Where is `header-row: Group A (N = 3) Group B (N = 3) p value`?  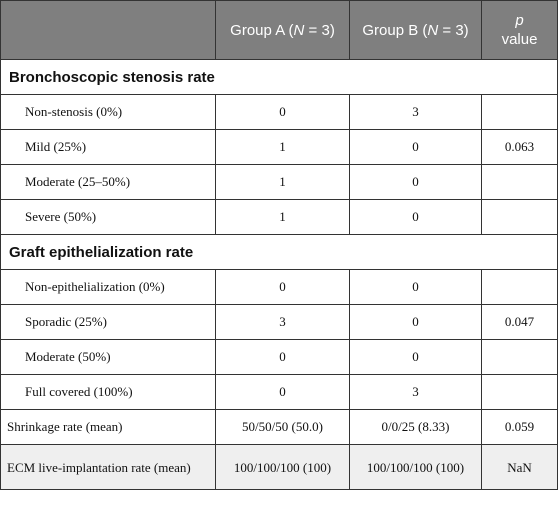 header-row: Group A (N = 3) Group B (N = 3) p value is located at coordinates (279, 30).